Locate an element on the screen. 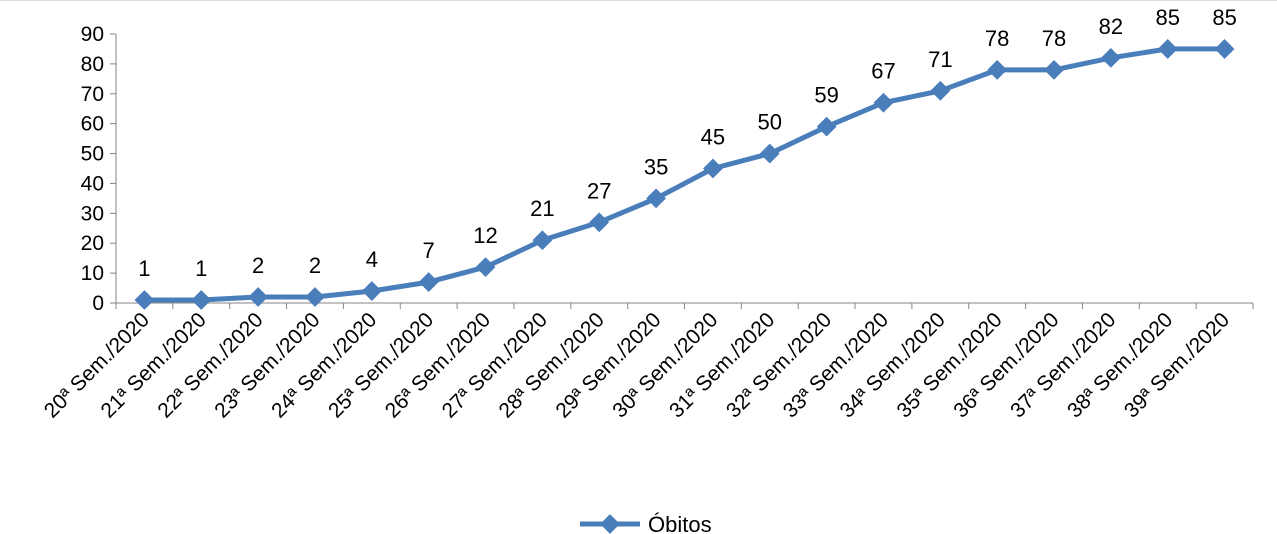  data-label: 82 is located at coordinates (1111, 26).